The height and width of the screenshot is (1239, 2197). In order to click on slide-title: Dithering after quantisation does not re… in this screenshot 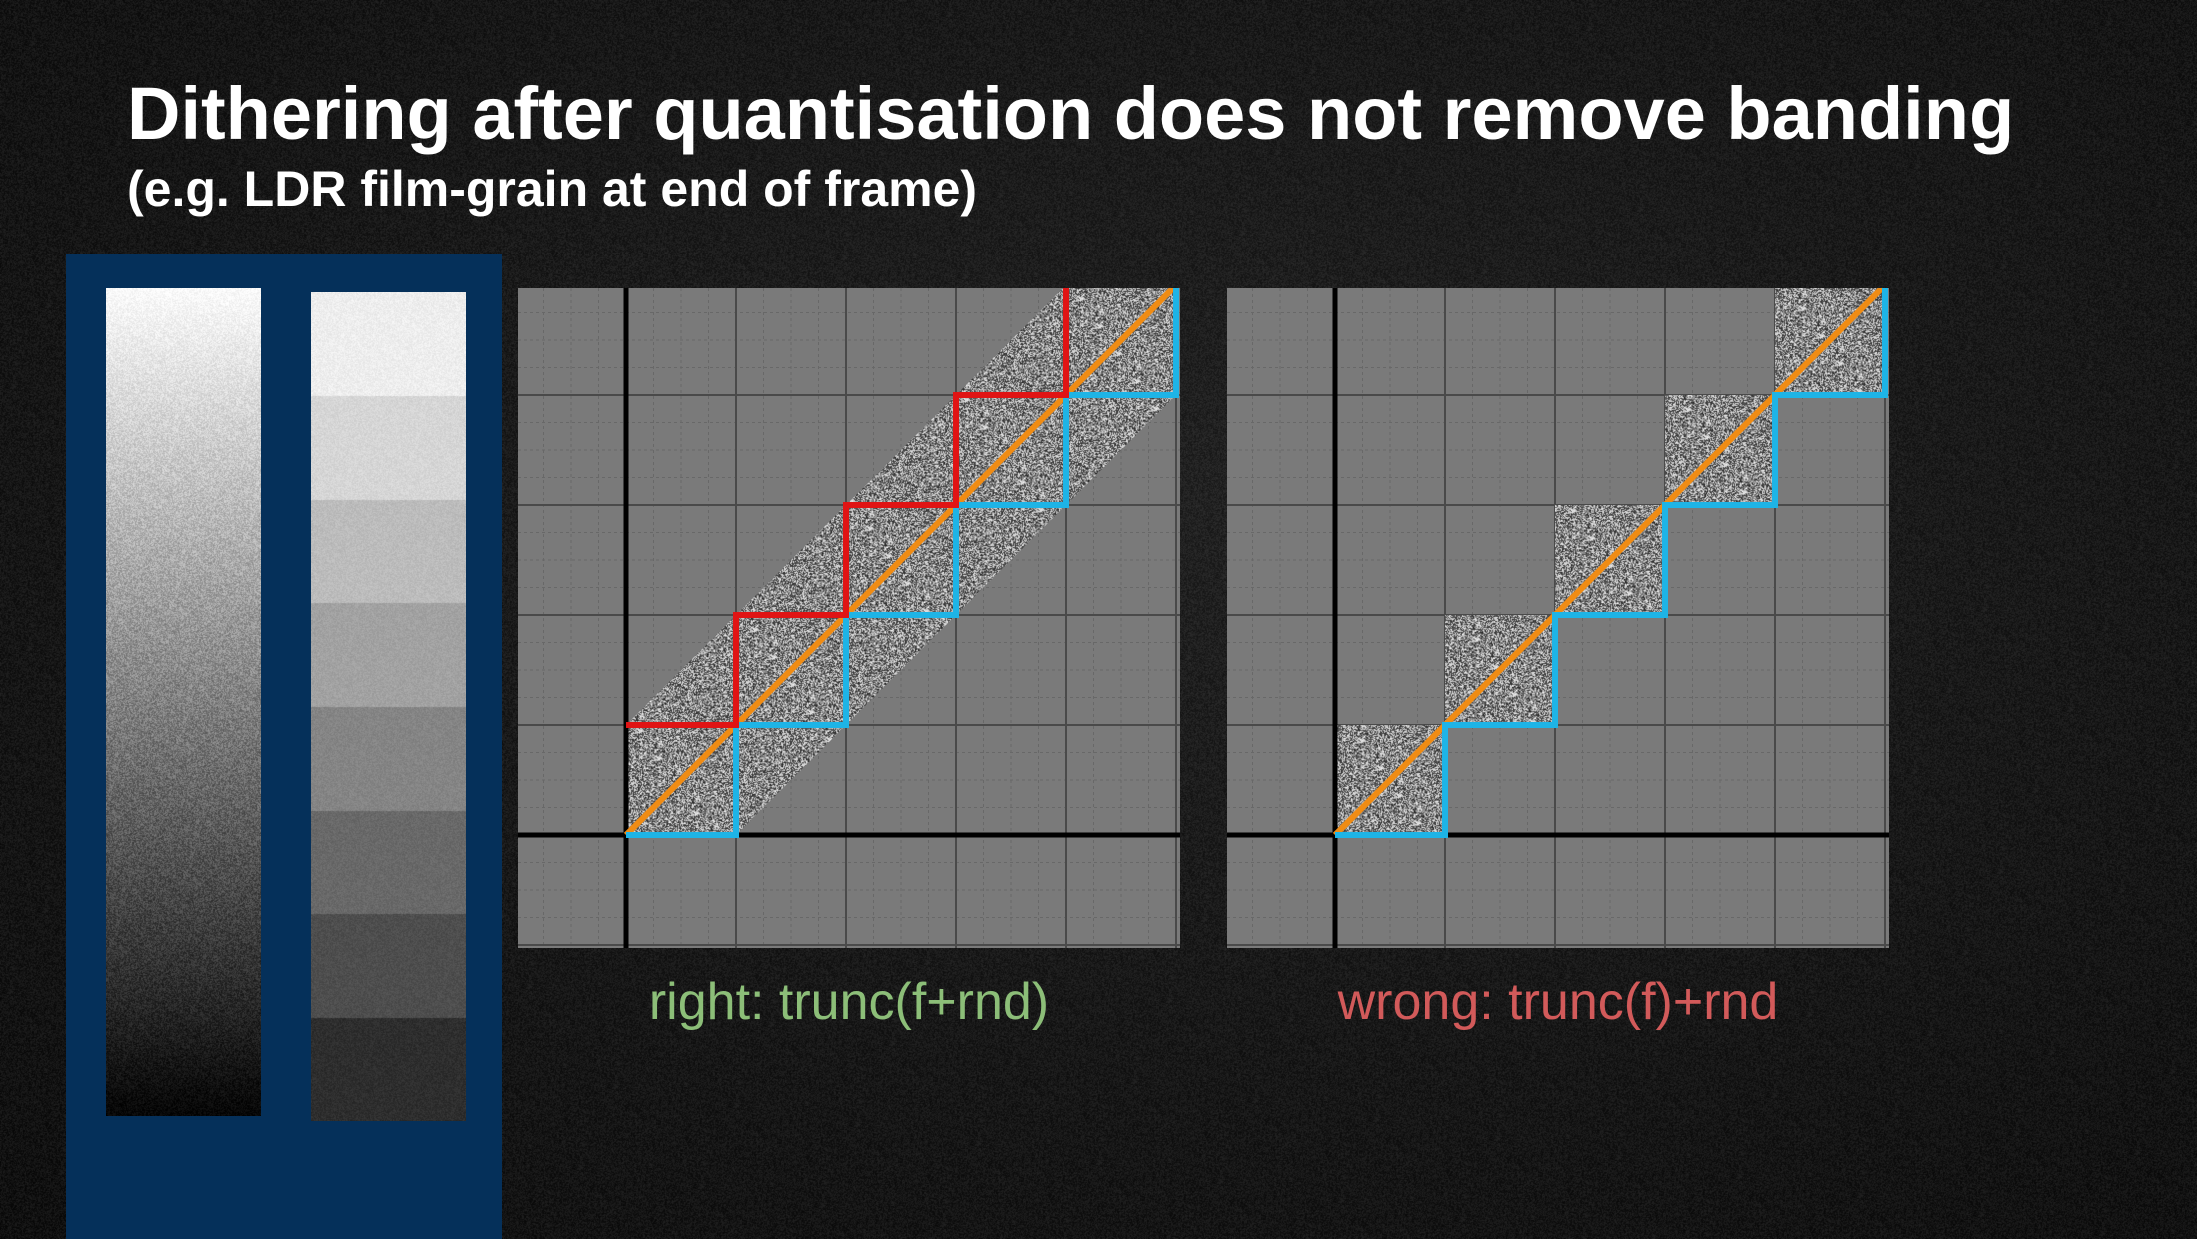, I will do `click(1071, 113)`.